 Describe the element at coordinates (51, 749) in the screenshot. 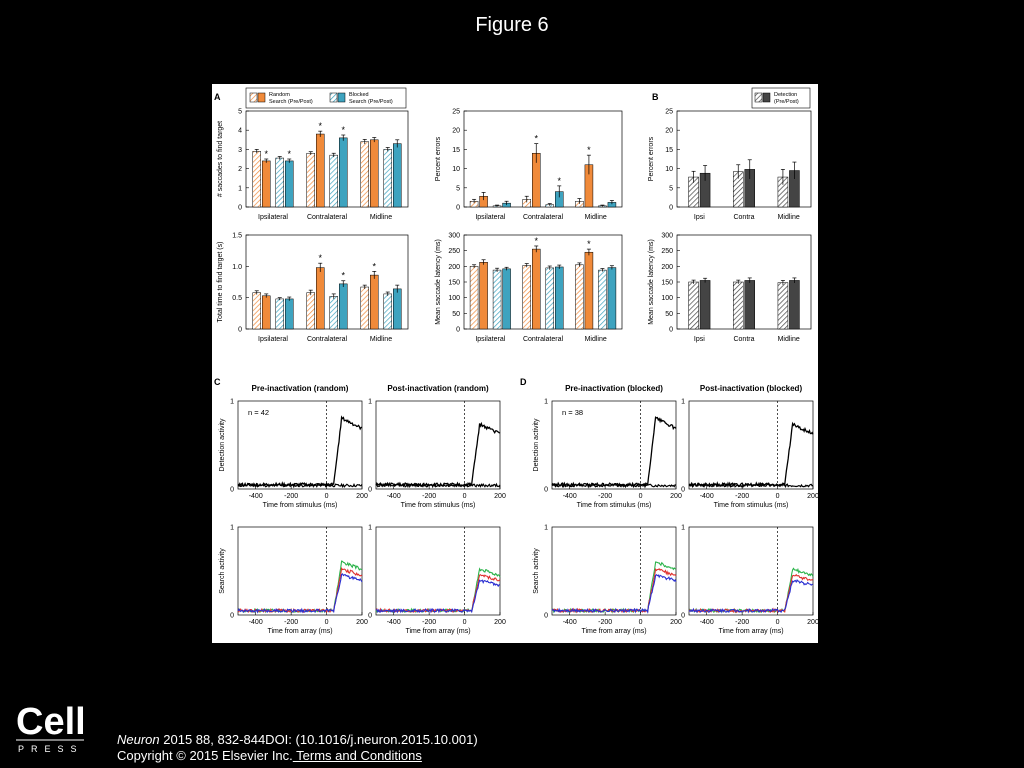

I see `svg-text: PRESS` at that location.